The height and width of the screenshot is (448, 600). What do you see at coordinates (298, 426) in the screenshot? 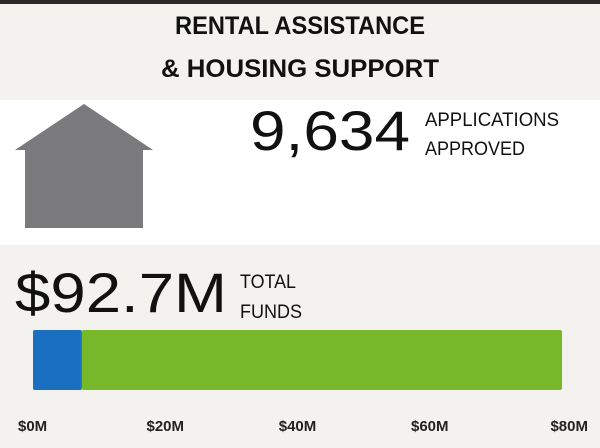
I see `x-tick-label: $40M` at bounding box center [298, 426].